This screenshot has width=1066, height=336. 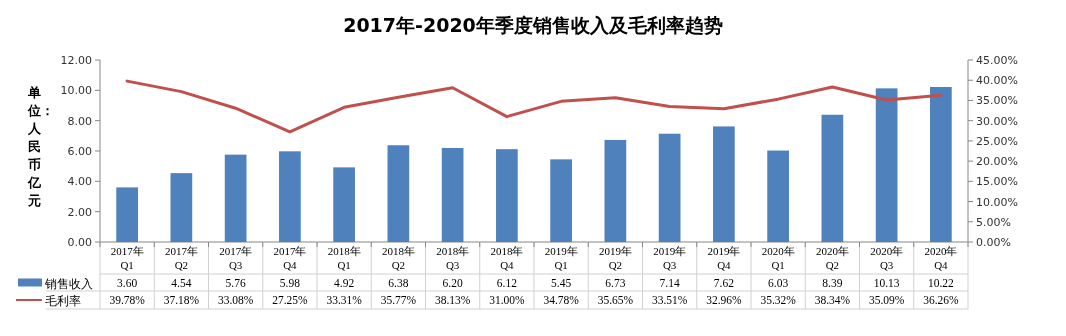 I want to click on x-tick-label: 2018年 Q1, so click(x=344, y=258).